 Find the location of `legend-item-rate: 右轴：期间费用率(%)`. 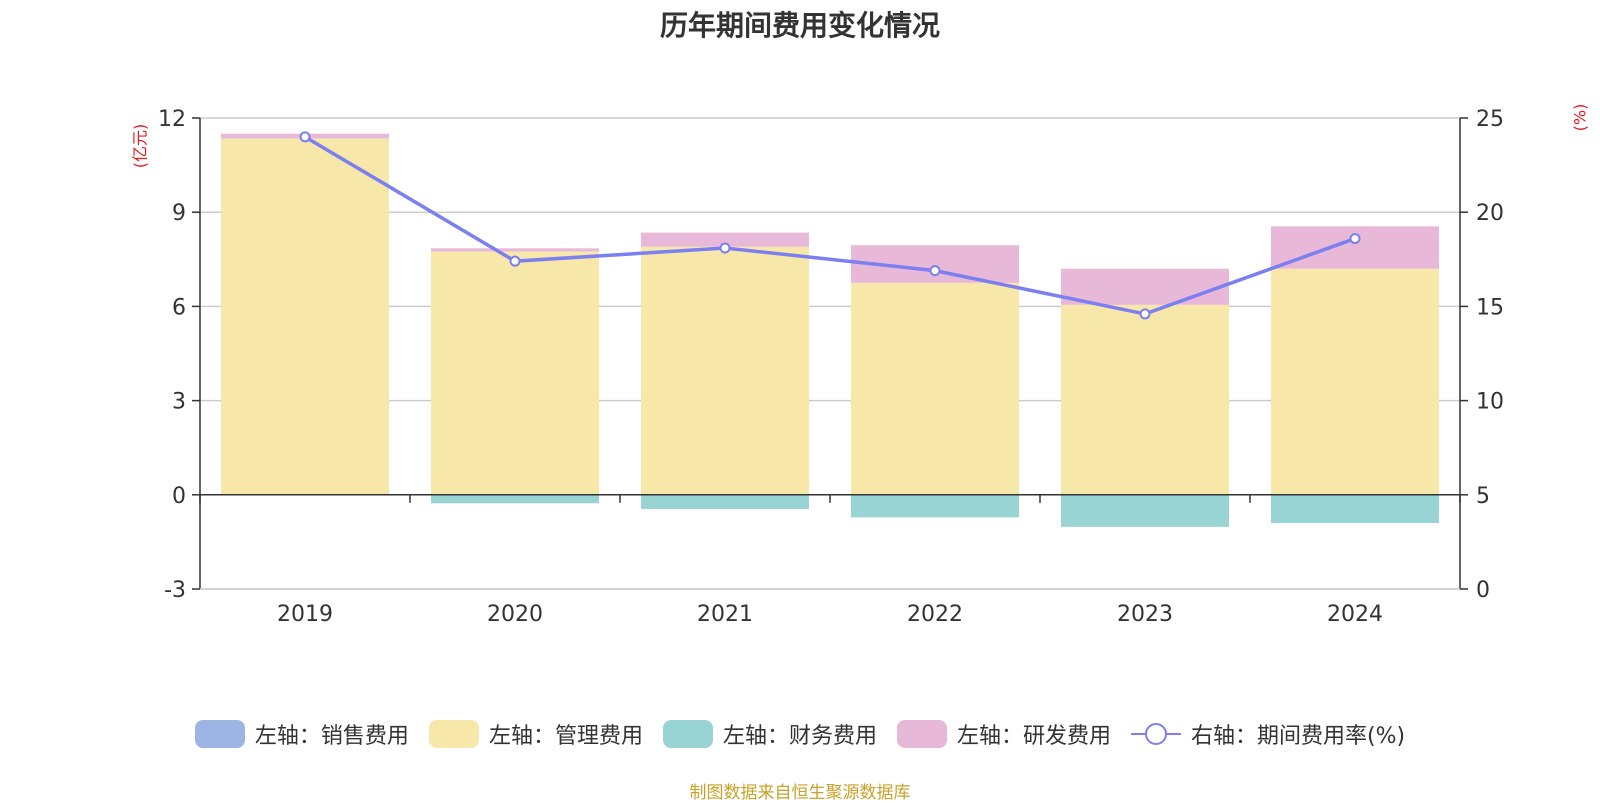

legend-item-rate: 右轴：期间费用率(%) is located at coordinates (1268, 734).